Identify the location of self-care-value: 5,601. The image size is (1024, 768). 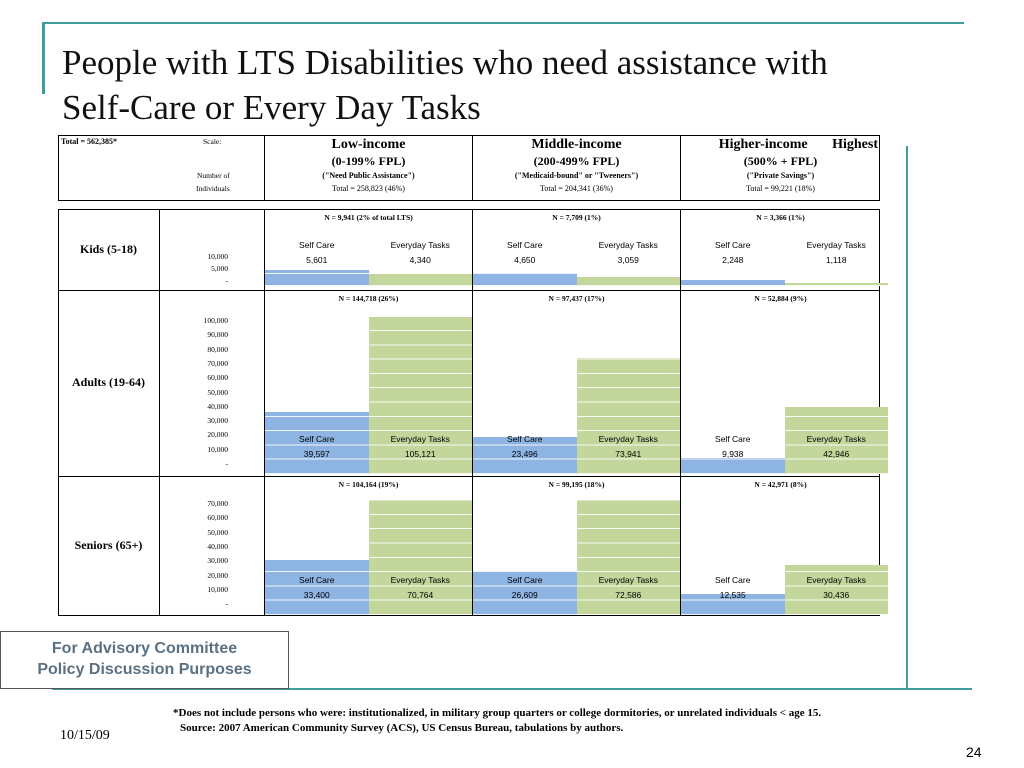
(317, 260).